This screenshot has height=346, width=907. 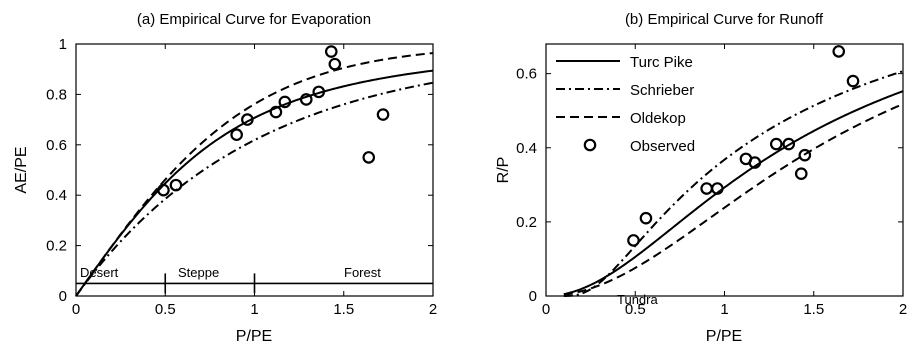 I want to click on y-axis-label-evaporation: AE/PE, so click(x=21, y=169).